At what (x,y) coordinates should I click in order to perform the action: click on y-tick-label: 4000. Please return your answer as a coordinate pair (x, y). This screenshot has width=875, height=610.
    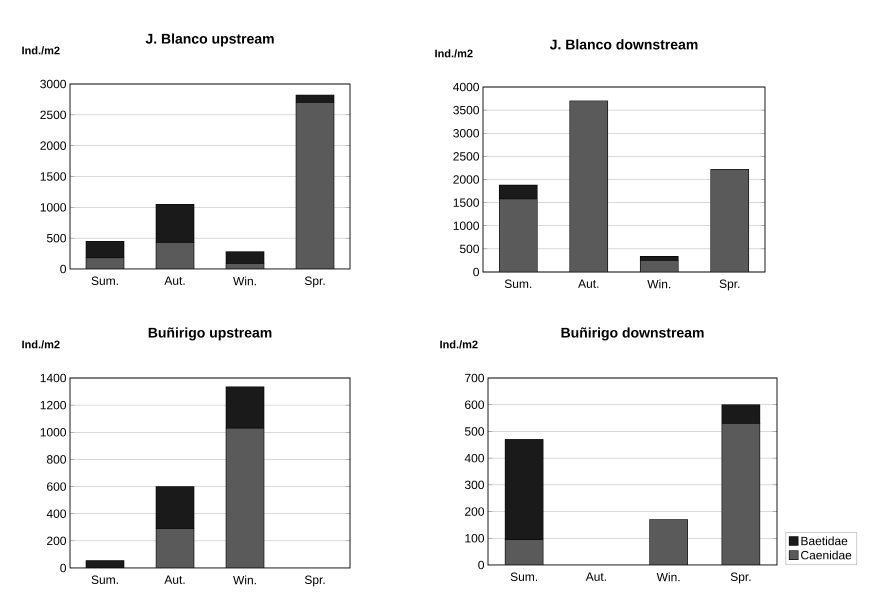
    Looking at the image, I should click on (466, 87).